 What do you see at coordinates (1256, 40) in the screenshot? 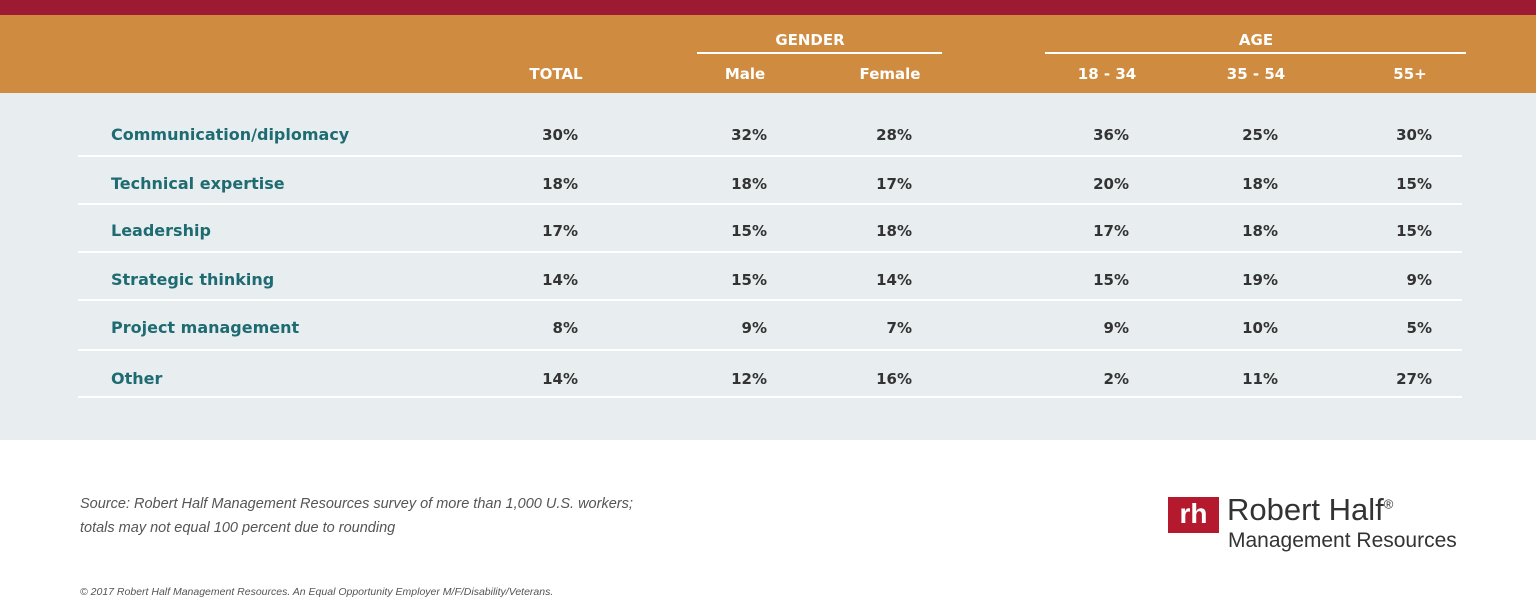
I see `group-header: AGE` at bounding box center [1256, 40].